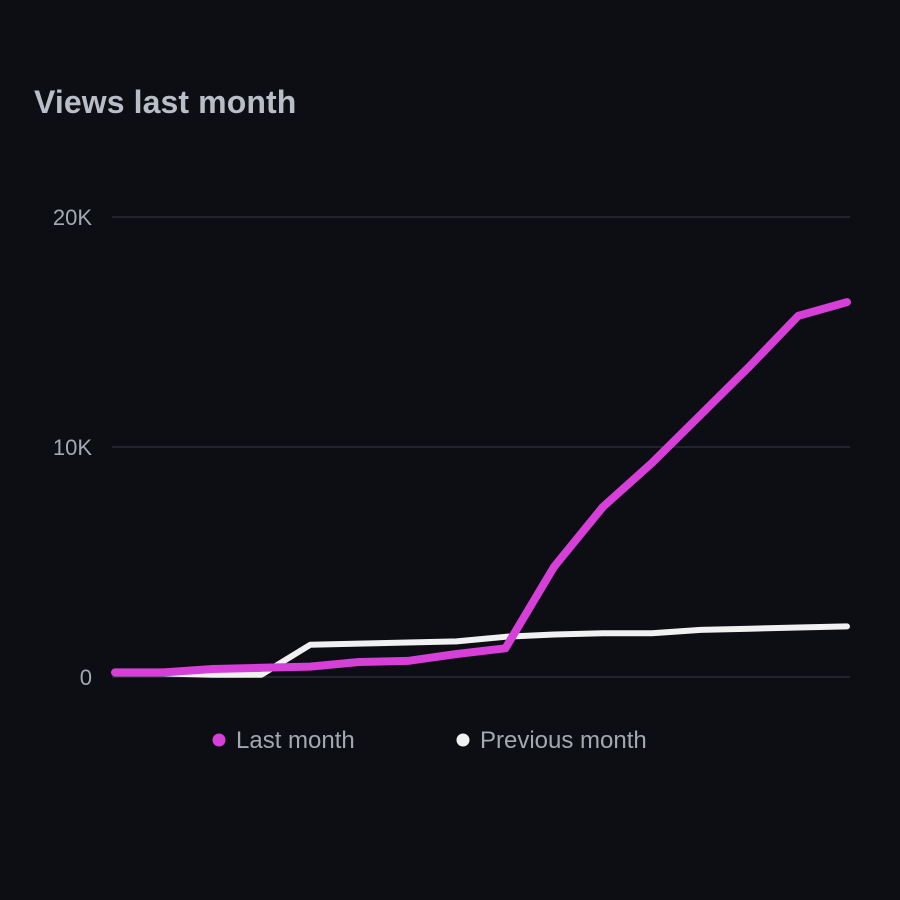 Image resolution: width=900 pixels, height=900 pixels. I want to click on legend: Last month Previous month, so click(429, 740).